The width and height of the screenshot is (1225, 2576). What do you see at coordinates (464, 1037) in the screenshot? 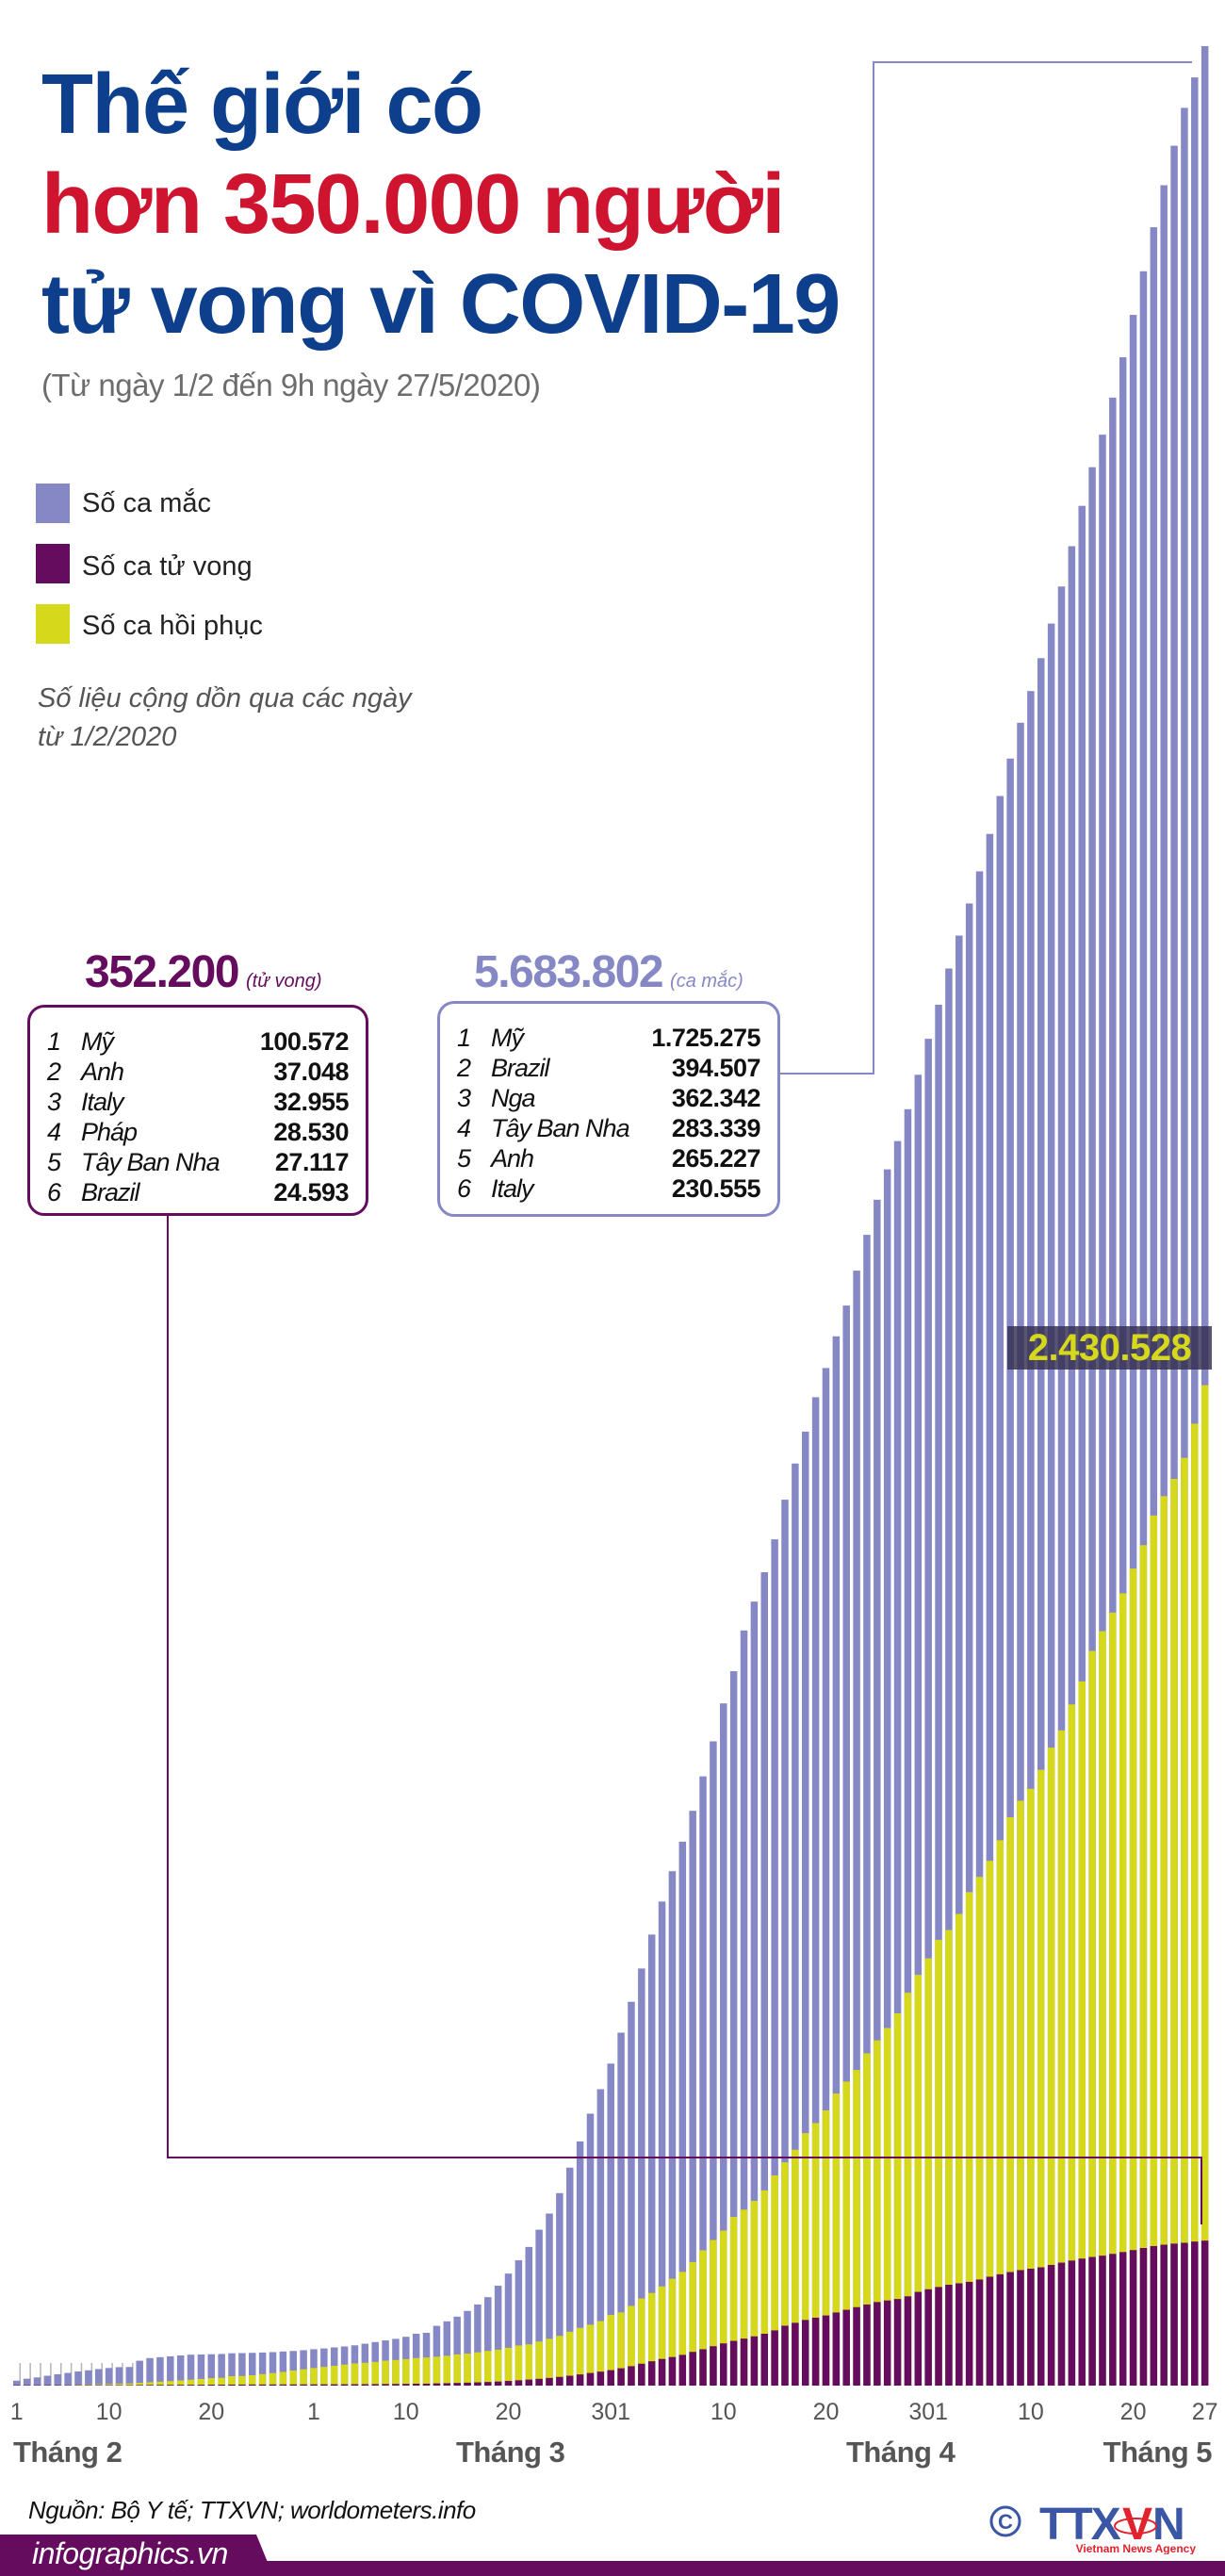
I see `rank: 1` at bounding box center [464, 1037].